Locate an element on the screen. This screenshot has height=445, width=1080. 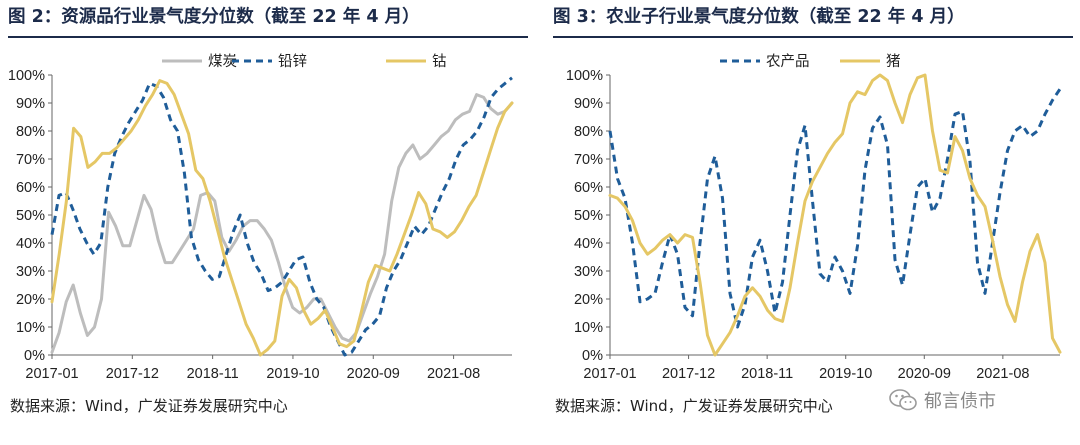
watermark: 郁言债市 is located at coordinates (942, 400).